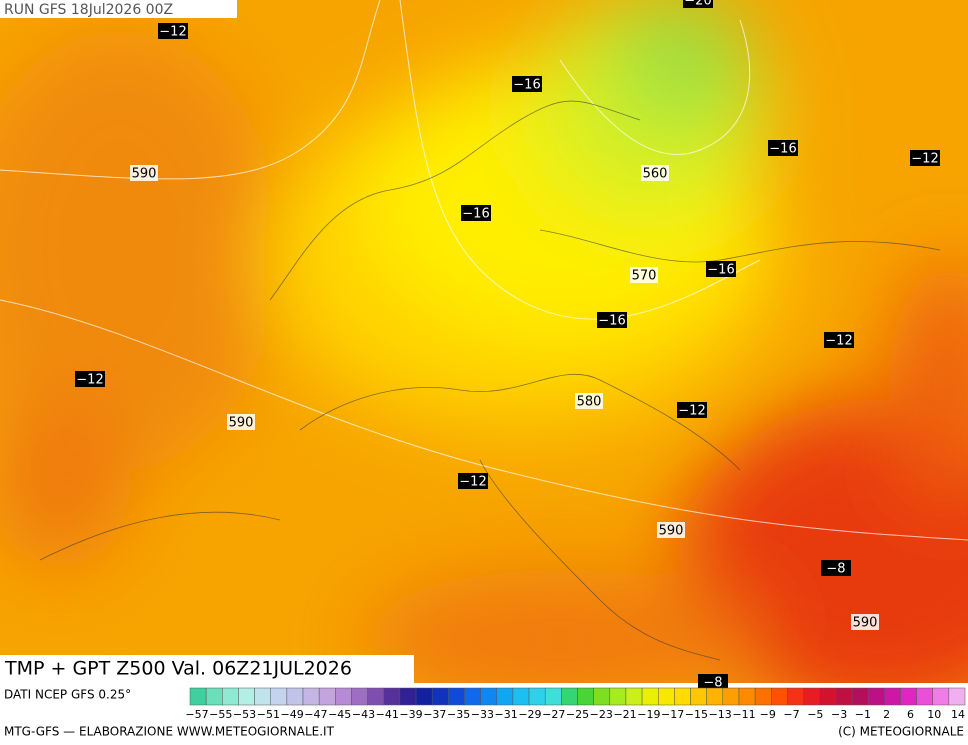  What do you see at coordinates (886, 714) in the screenshot?
I see `colorbar-label: 2` at bounding box center [886, 714].